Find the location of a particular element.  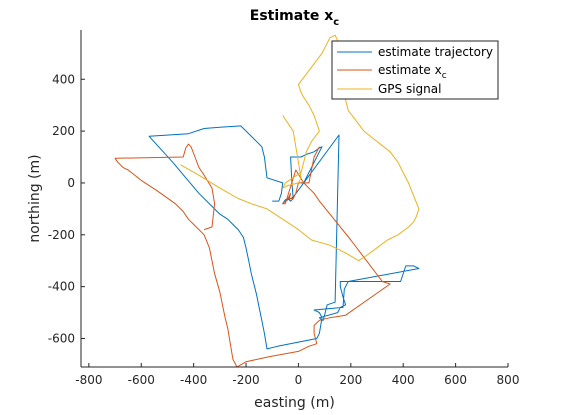

chart-title-main: Estimate x is located at coordinates (292, 16).